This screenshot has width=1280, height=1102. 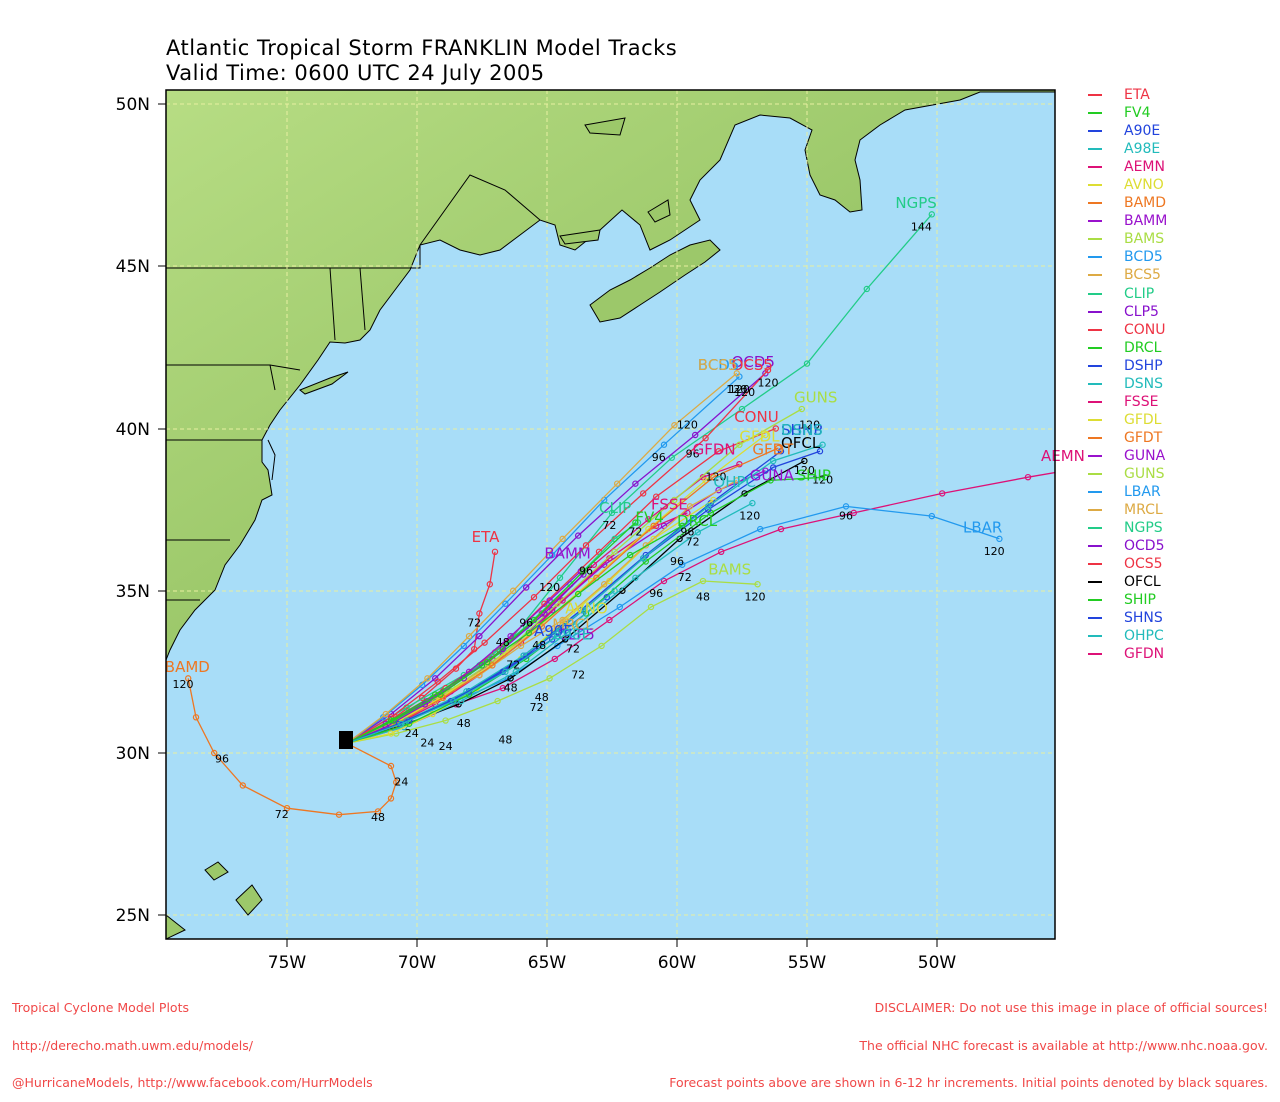 What do you see at coordinates (1127, 636) in the screenshot?
I see `legend-item: OHPC` at bounding box center [1127, 636].